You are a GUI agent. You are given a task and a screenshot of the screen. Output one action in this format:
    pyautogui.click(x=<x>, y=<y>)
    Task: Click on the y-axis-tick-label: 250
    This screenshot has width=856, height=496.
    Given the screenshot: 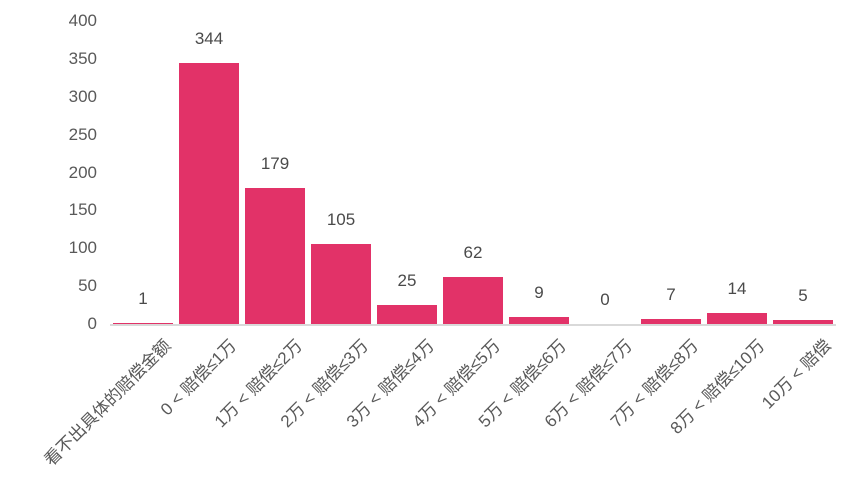 What is the action you would take?
    pyautogui.click(x=82, y=134)
    